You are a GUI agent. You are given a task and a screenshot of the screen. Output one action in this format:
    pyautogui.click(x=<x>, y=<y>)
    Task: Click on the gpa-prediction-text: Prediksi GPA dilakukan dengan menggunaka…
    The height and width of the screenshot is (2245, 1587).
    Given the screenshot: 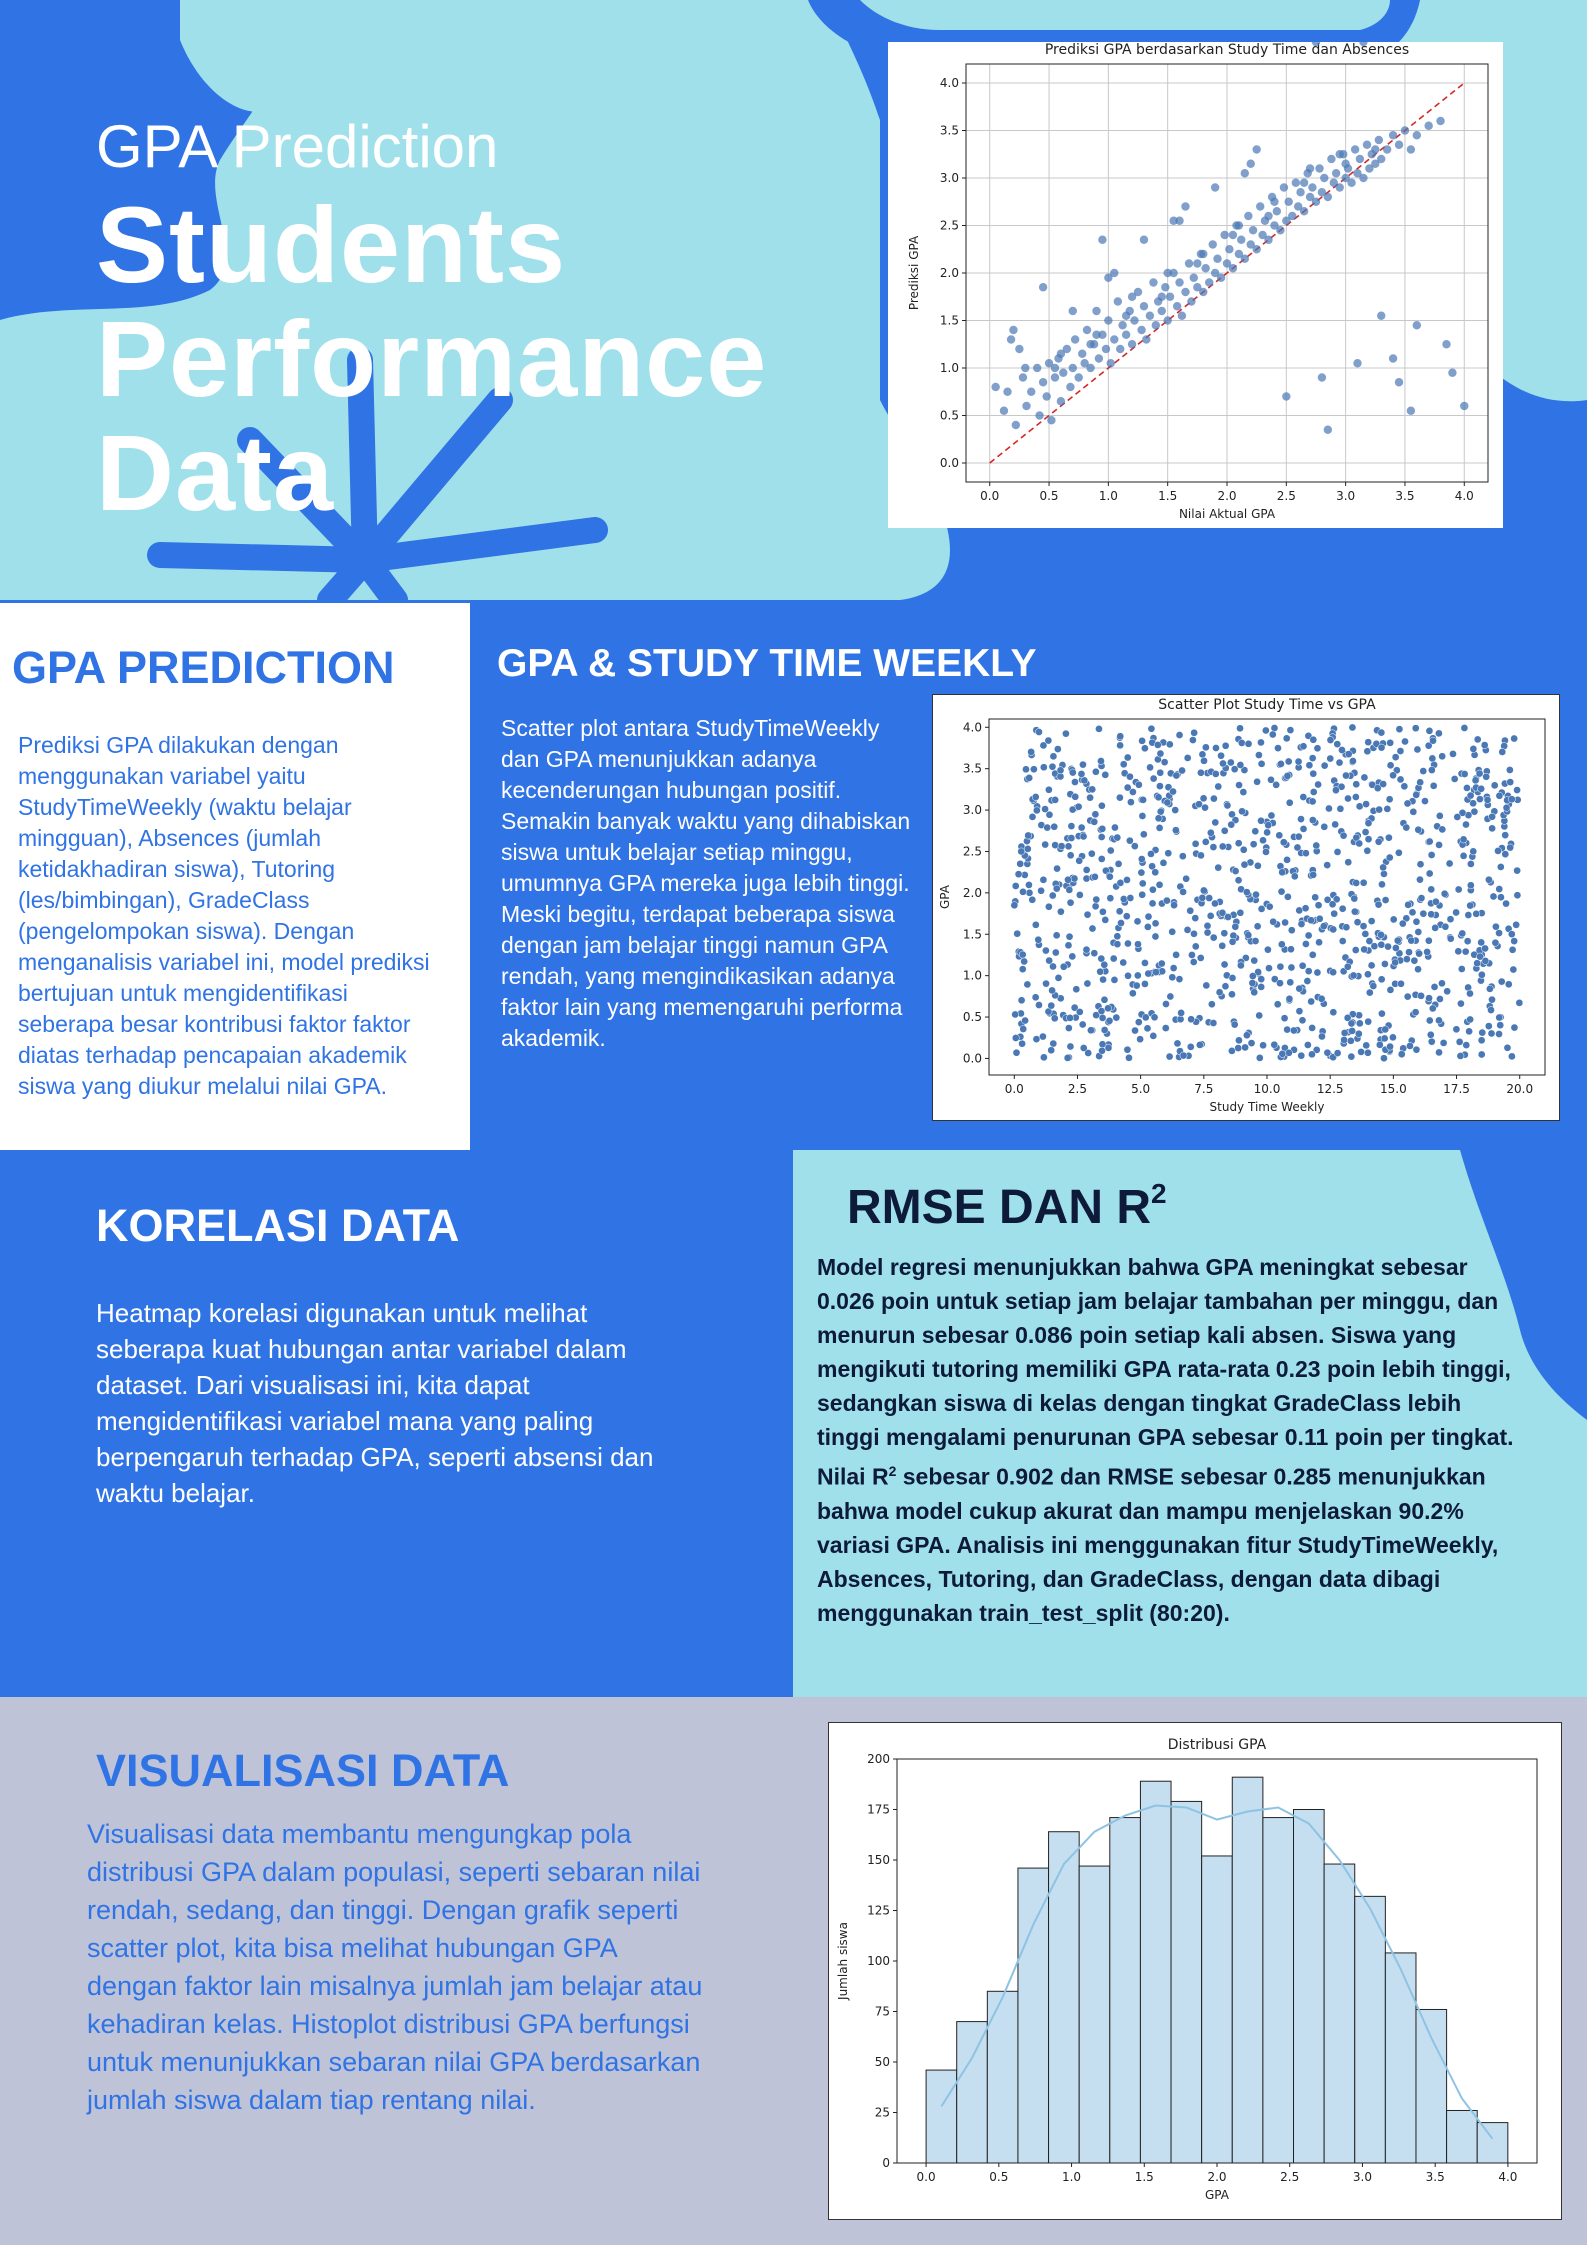 What is the action you would take?
    pyautogui.click(x=224, y=915)
    